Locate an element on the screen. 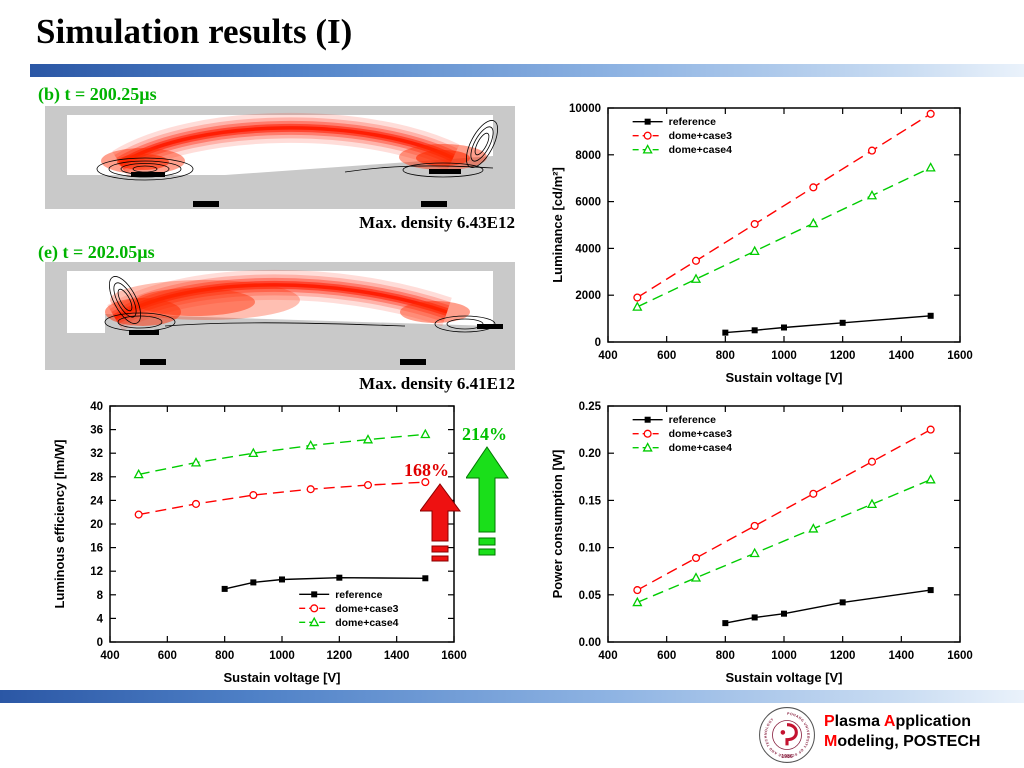 The height and width of the screenshot is (768, 1024). plasma-contour-e-icon is located at coordinates (280, 316).